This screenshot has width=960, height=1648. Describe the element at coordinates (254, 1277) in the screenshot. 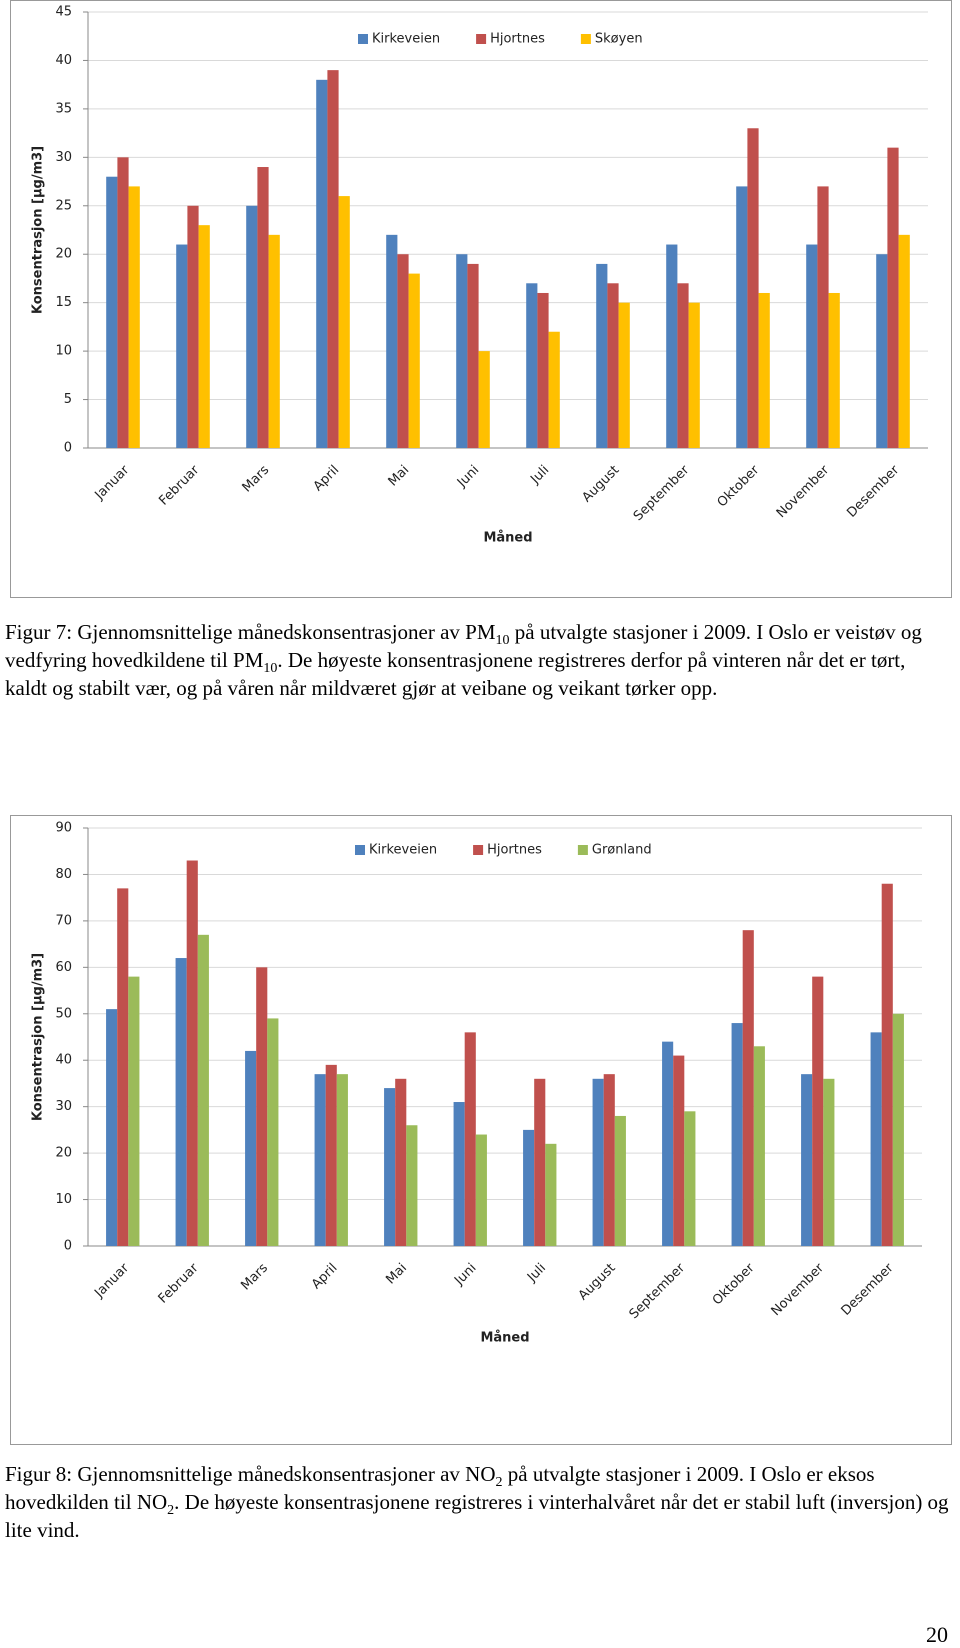

I see `x-tick-label: Mars` at that location.